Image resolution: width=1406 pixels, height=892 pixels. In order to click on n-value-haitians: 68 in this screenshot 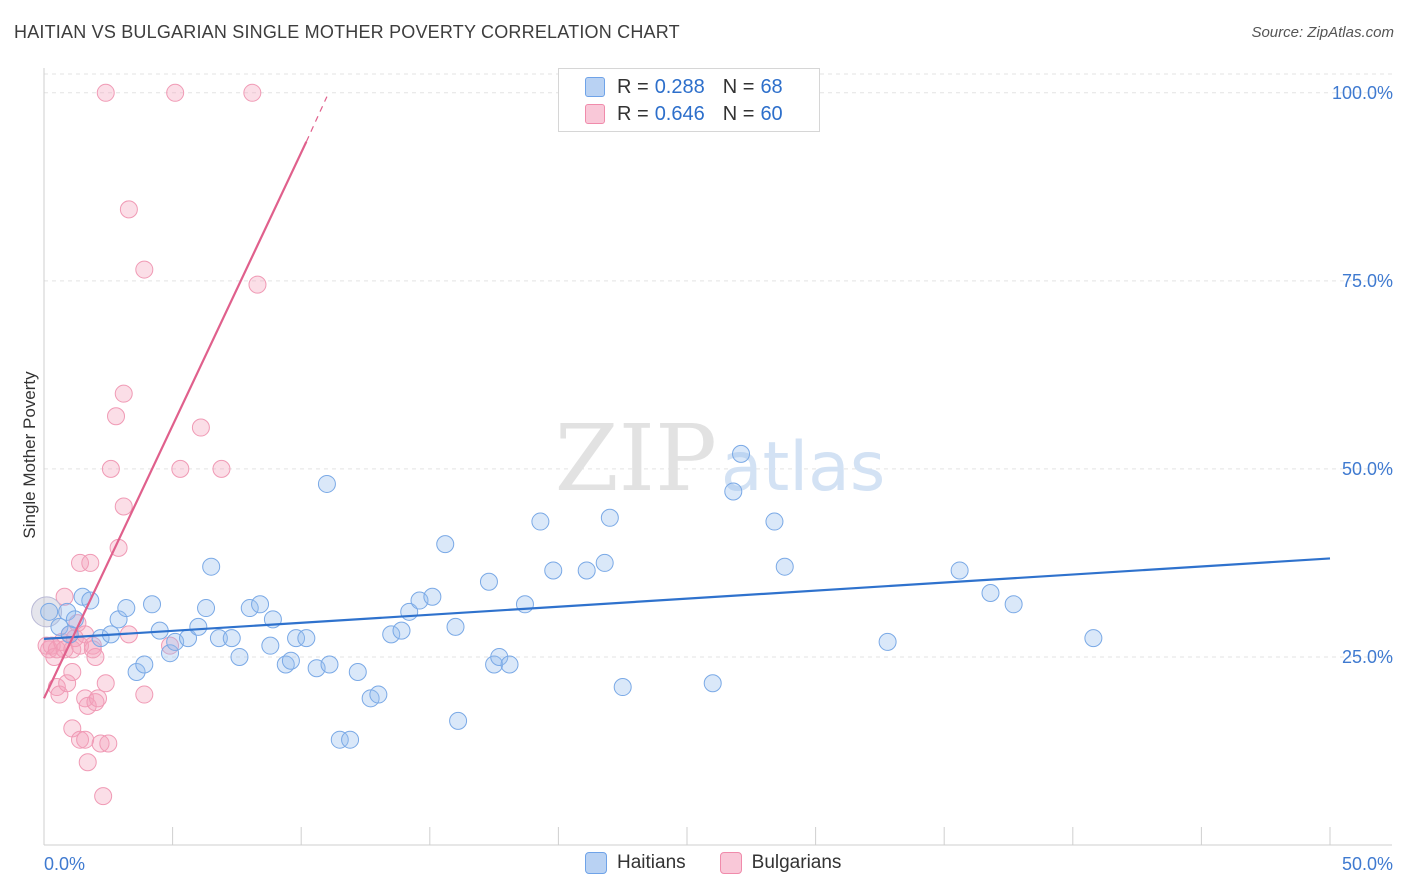, I will do `click(771, 86)`.